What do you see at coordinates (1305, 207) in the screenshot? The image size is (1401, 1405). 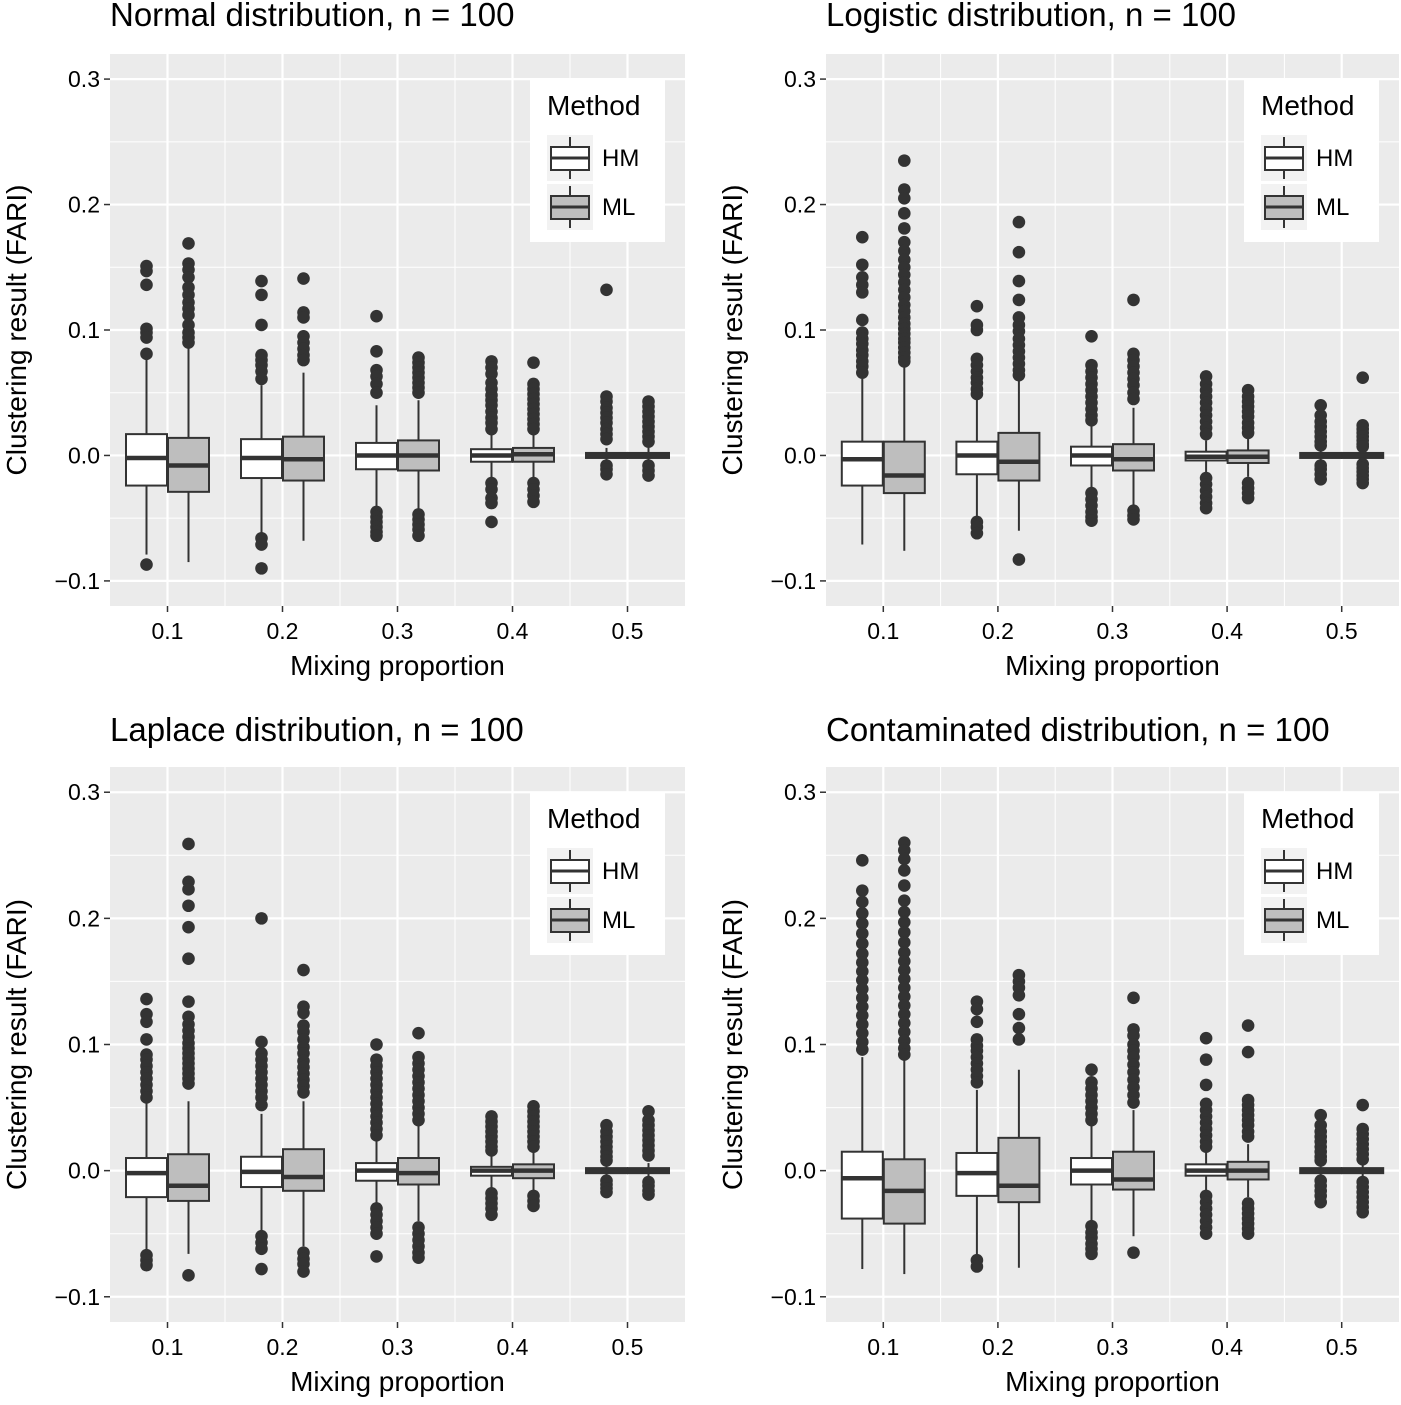 I see `legend-key-ML: ML` at bounding box center [1305, 207].